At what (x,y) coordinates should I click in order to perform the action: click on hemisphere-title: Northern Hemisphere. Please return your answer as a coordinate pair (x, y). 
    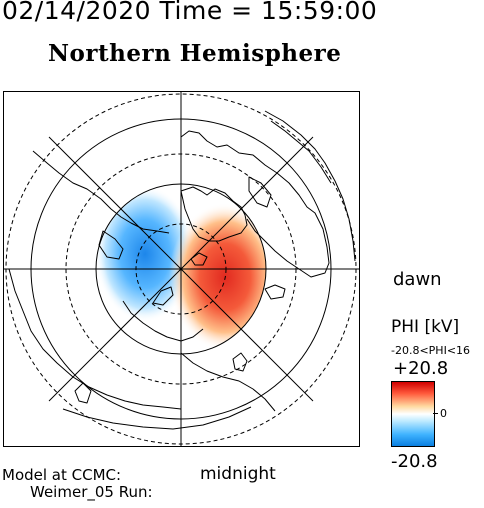
    Looking at the image, I should click on (195, 53).